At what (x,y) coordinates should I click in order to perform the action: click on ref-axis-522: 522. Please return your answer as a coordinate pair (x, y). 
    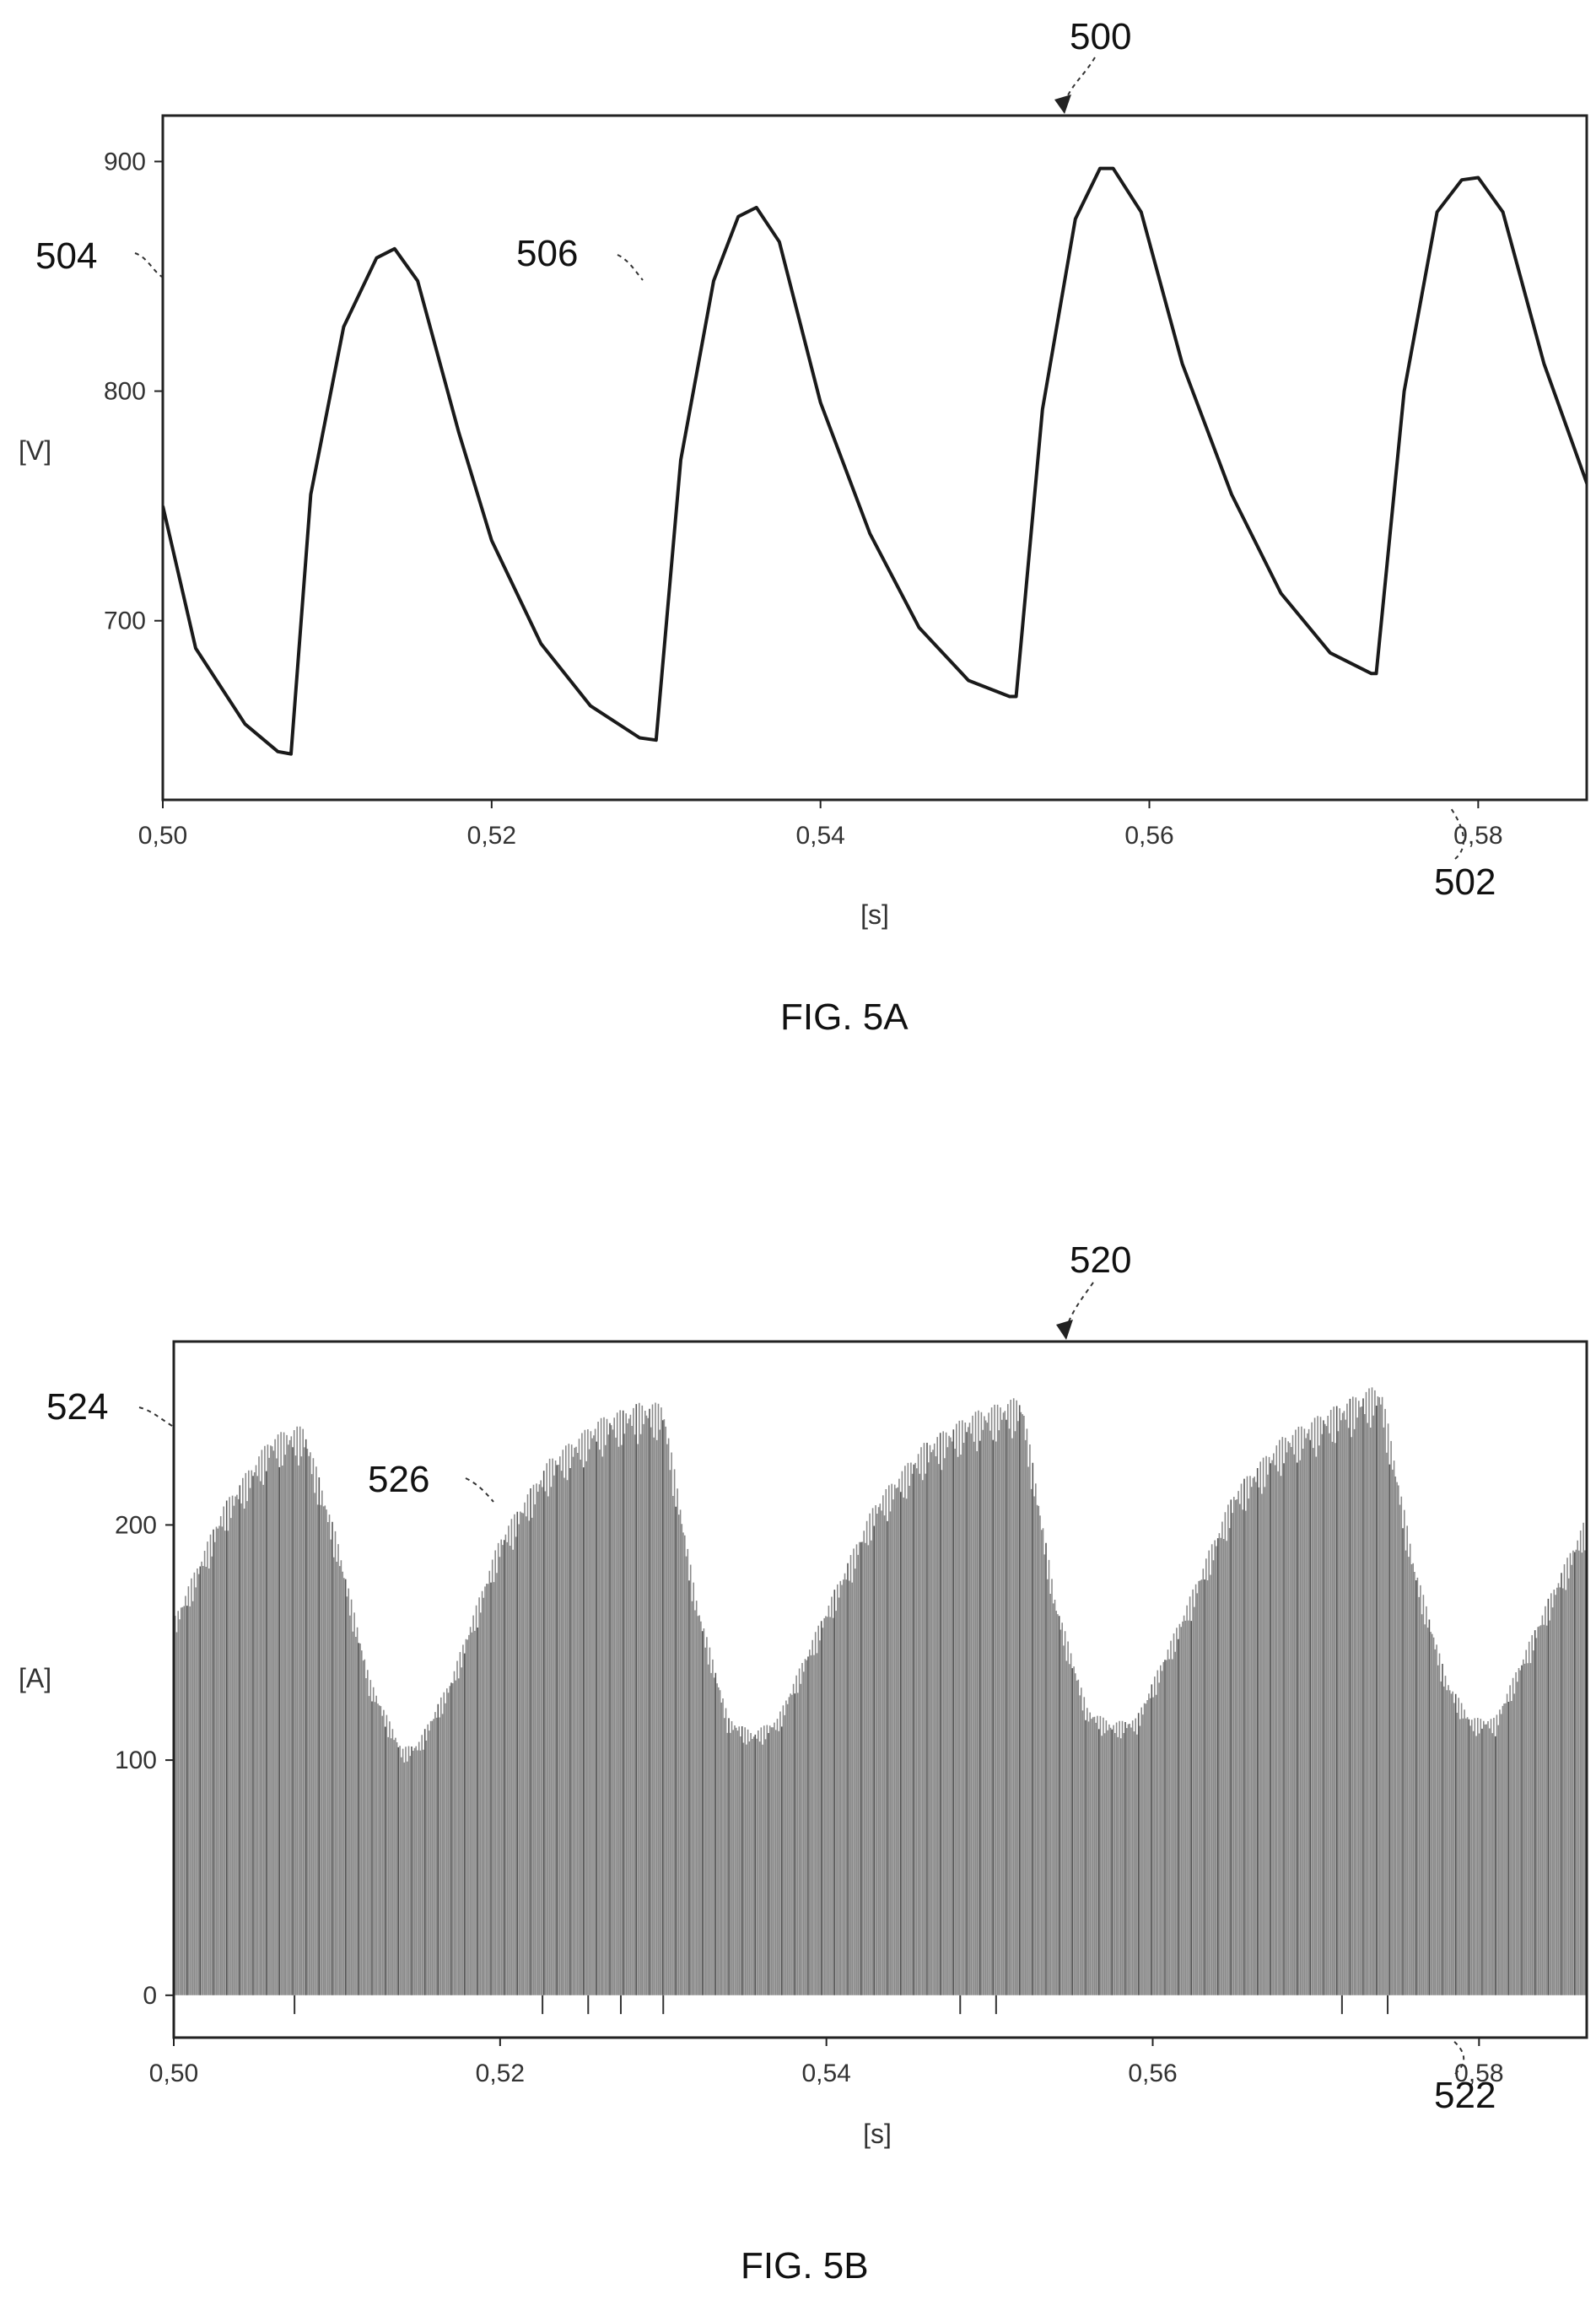
    Looking at the image, I should click on (1465, 2095).